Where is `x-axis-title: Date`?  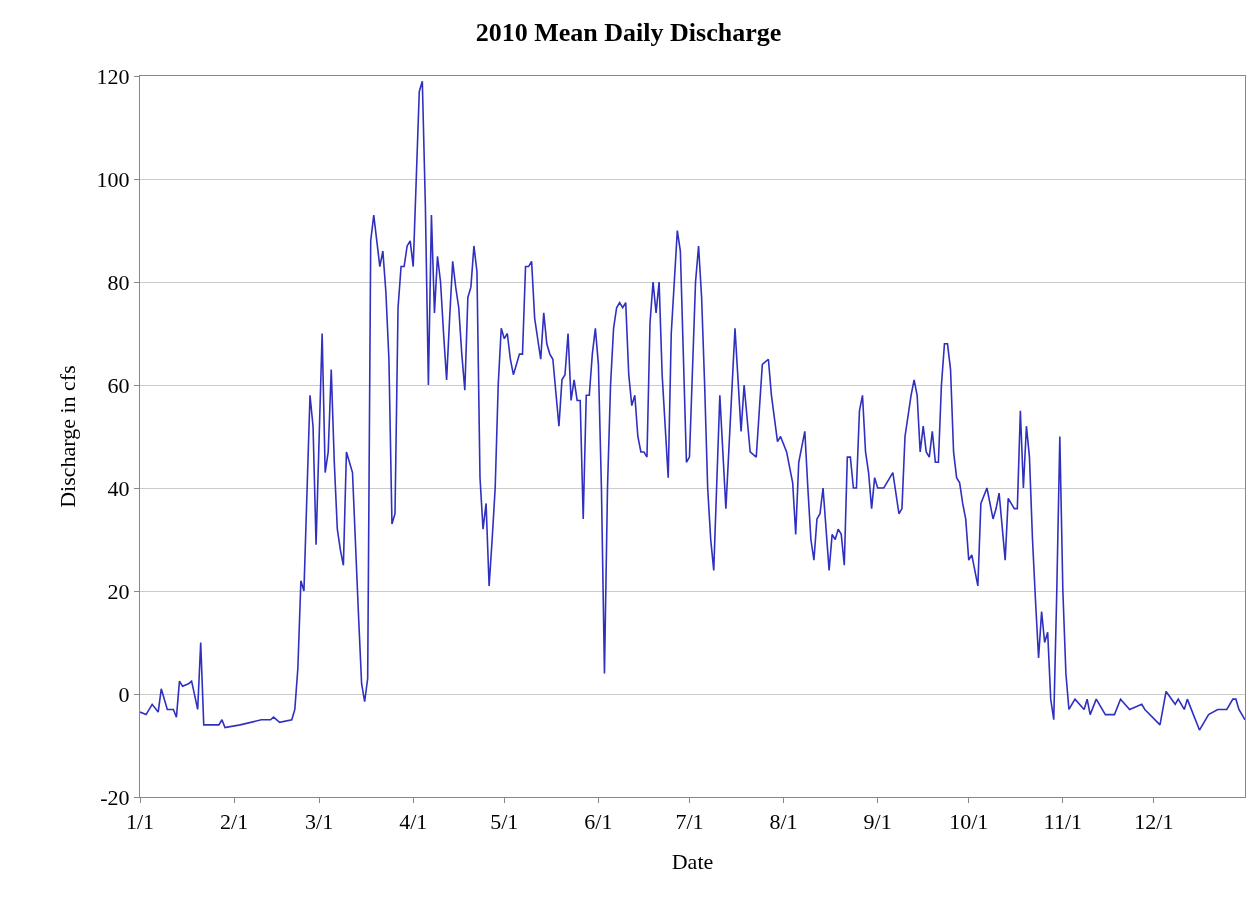
x-axis-title: Date is located at coordinates (692, 862).